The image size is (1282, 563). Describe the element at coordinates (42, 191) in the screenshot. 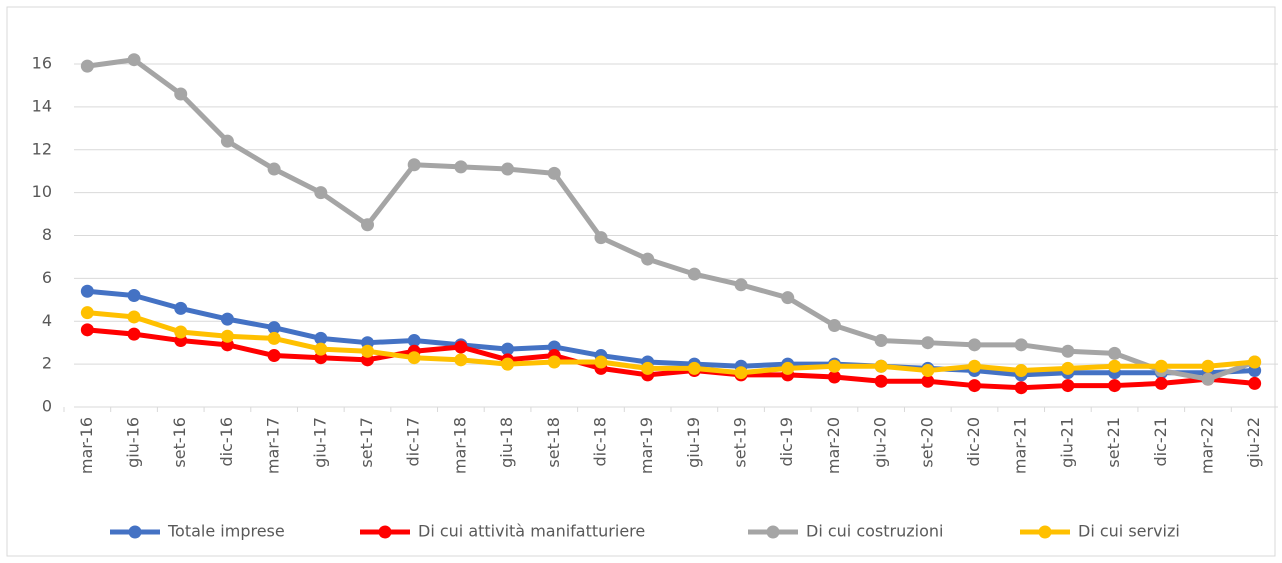

I see `y-tick-label: 10` at that location.